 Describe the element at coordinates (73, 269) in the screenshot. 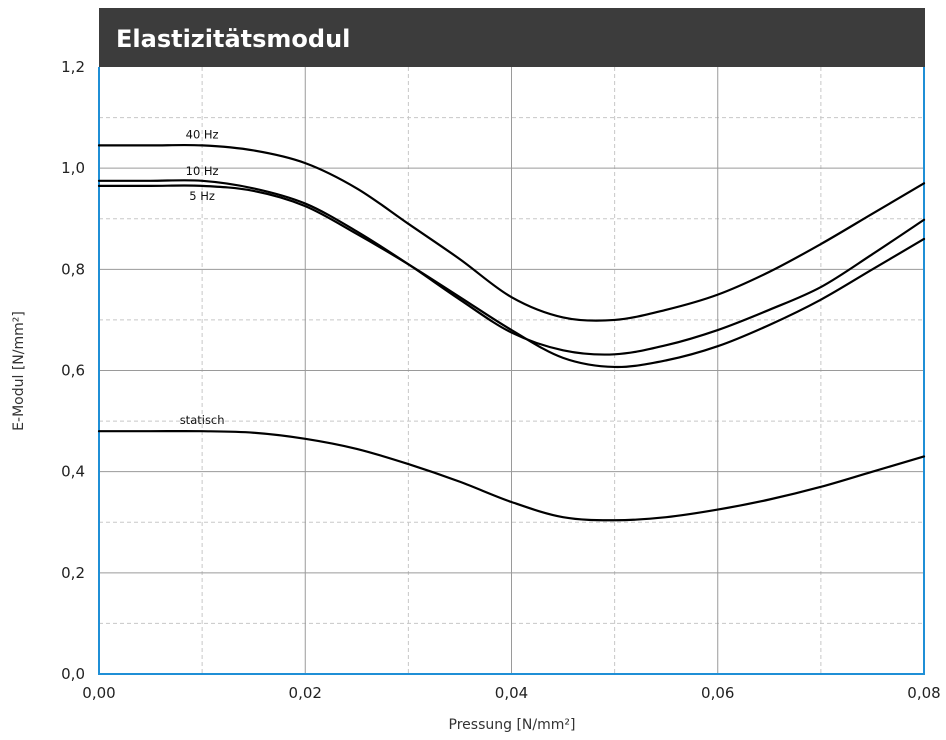

I see `y-tick-label: 0,8` at that location.